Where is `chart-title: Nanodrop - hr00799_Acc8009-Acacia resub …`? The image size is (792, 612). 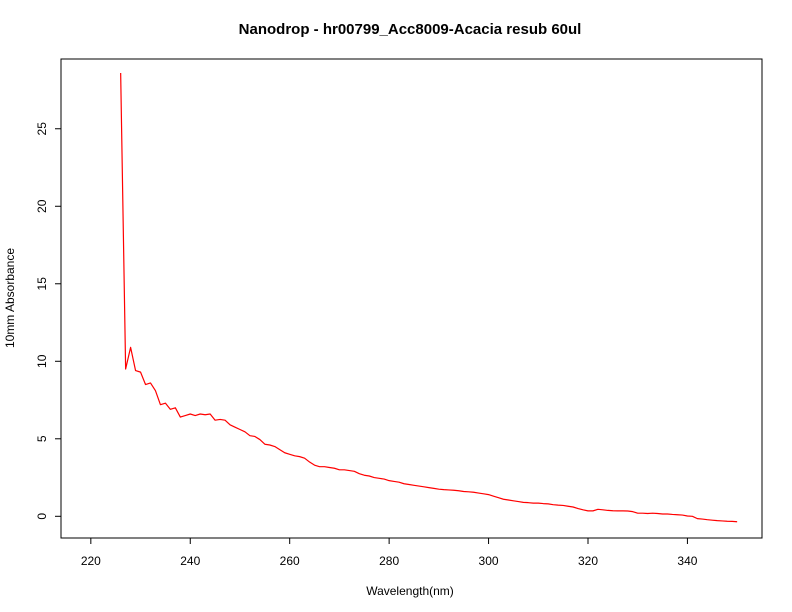 chart-title: Nanodrop - hr00799_Acc8009-Acacia resub … is located at coordinates (410, 29).